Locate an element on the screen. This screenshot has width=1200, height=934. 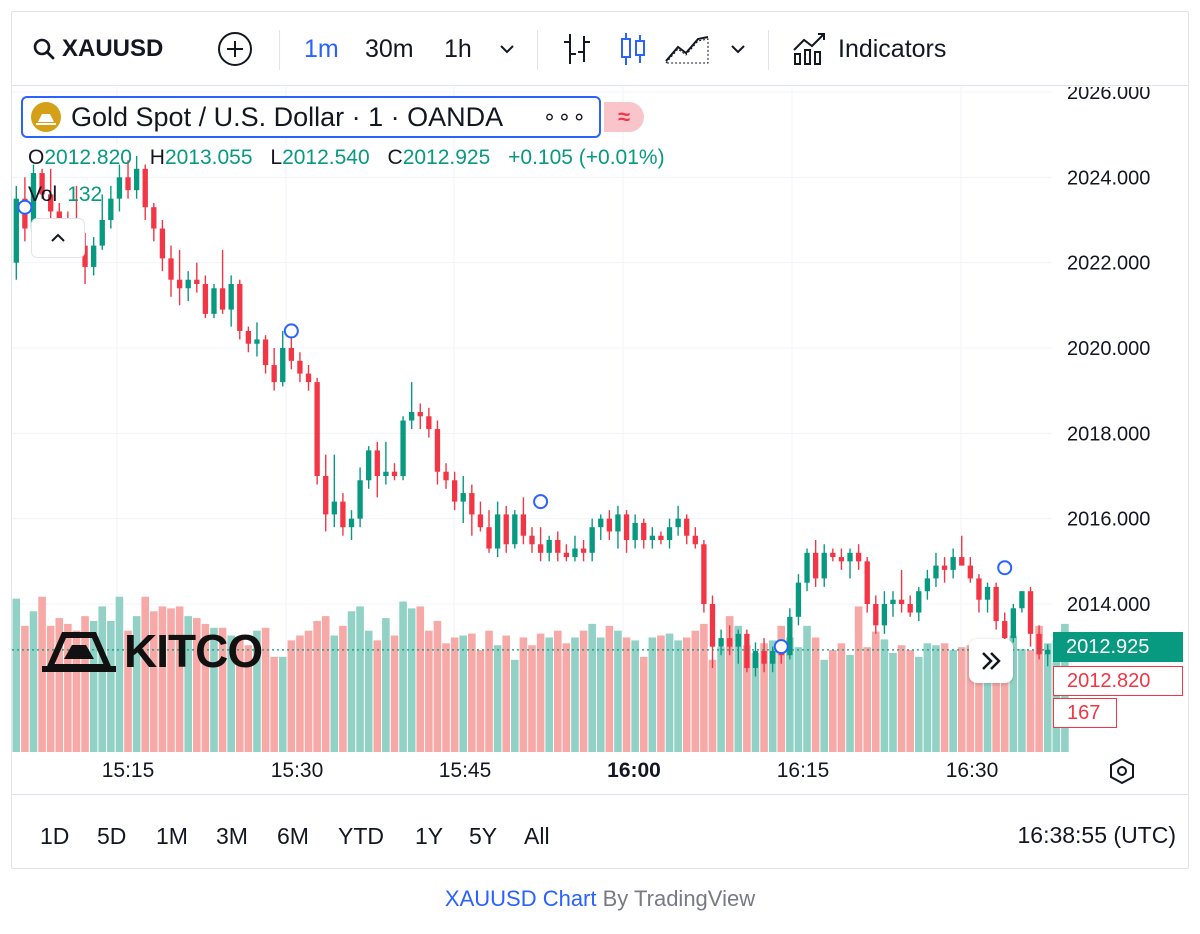
range-all: All is located at coordinates (537, 836).